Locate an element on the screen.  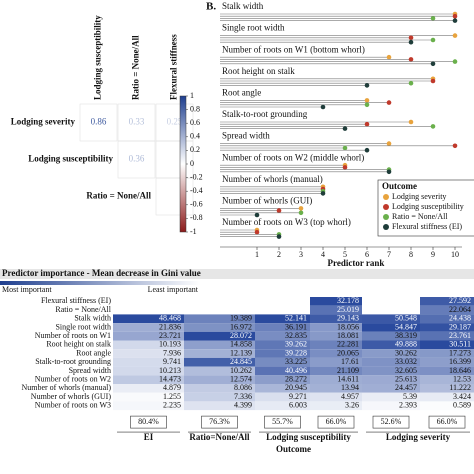
table-value: 39.262 is located at coordinates (296, 344).